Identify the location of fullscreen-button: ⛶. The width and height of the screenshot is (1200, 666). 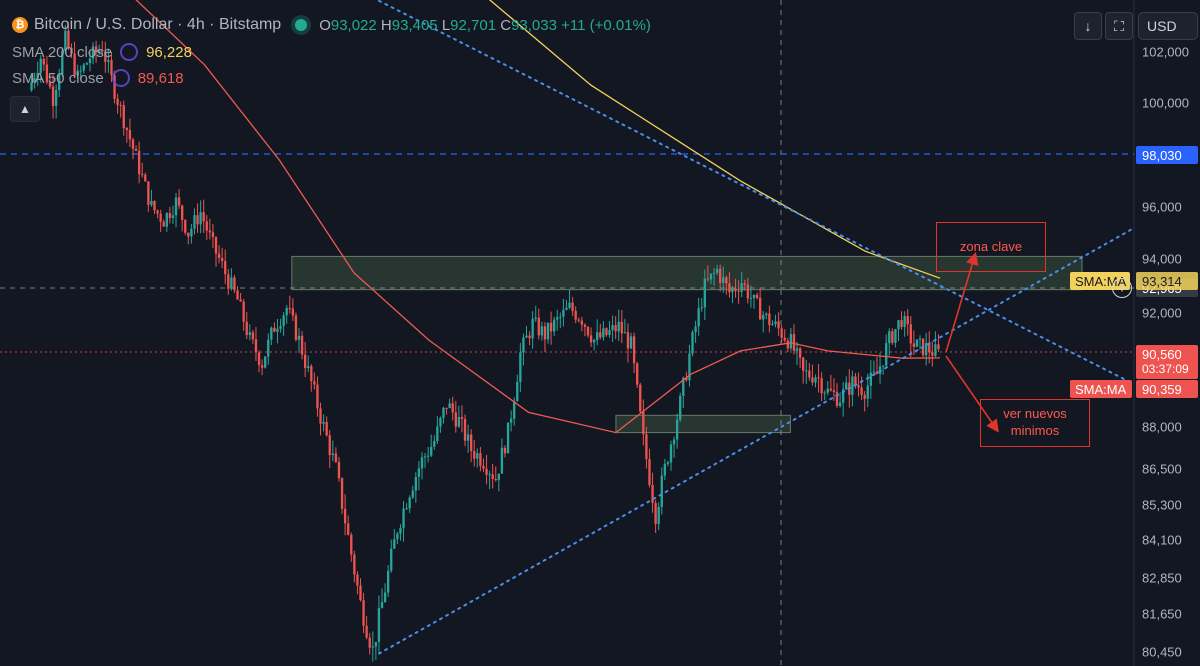
(1119, 26).